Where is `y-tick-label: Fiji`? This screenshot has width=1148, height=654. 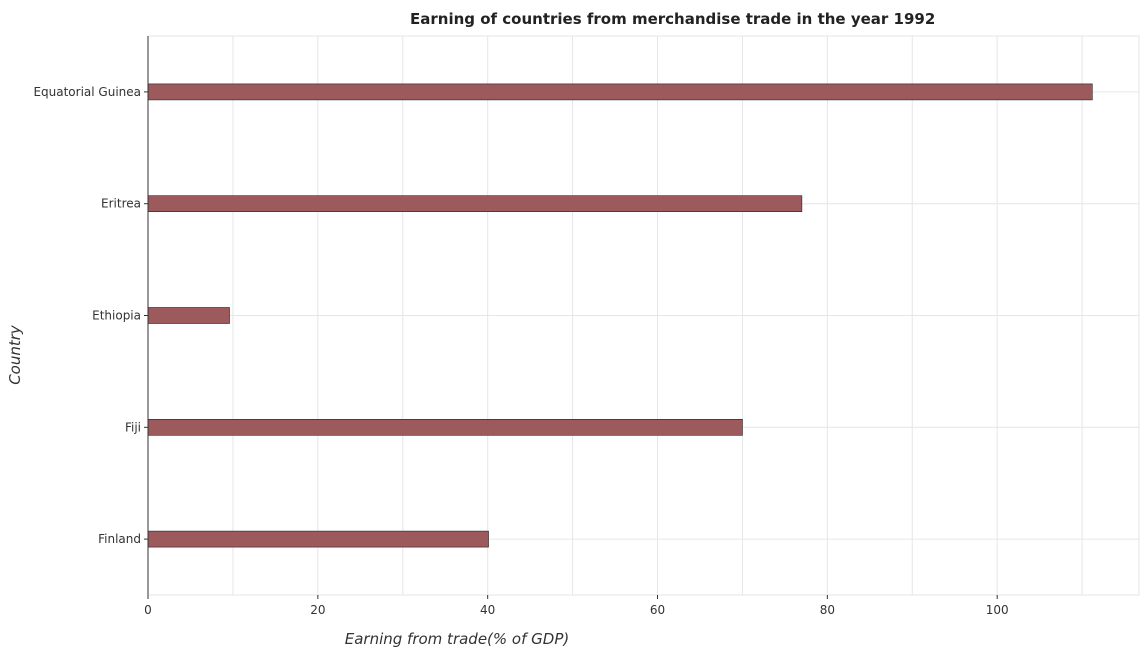
y-tick-label: Fiji is located at coordinates (133, 427).